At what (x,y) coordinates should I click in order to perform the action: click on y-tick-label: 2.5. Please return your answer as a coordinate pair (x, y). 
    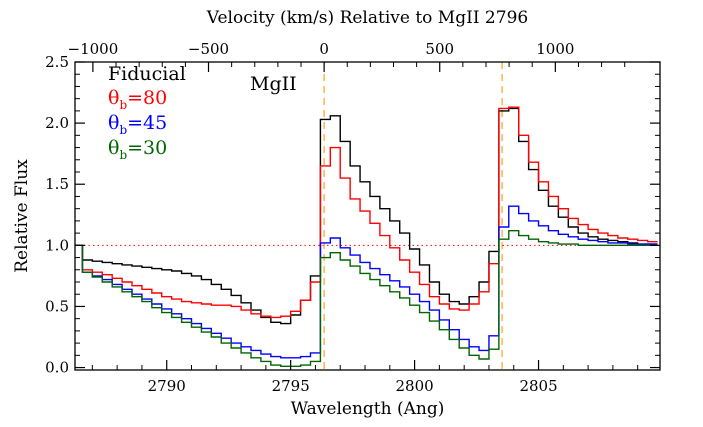
    Looking at the image, I should click on (57, 62).